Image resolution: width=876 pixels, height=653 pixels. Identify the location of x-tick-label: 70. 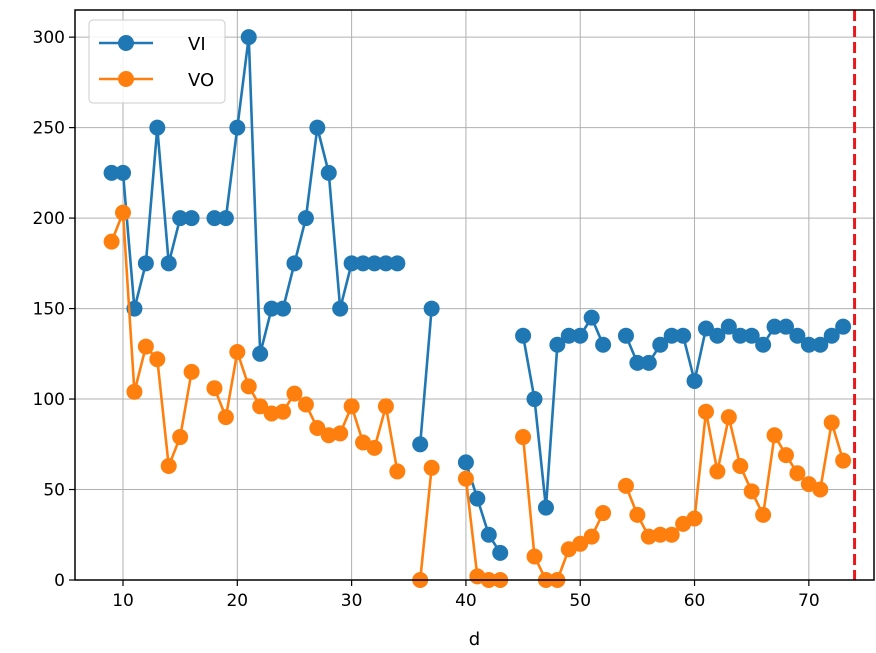
(809, 601).